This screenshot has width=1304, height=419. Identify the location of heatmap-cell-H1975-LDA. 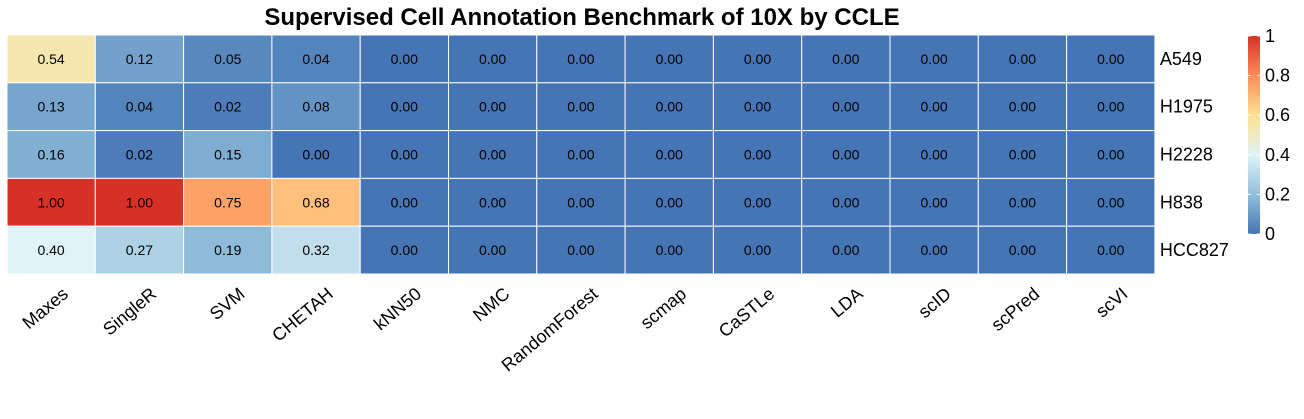
(846, 107).